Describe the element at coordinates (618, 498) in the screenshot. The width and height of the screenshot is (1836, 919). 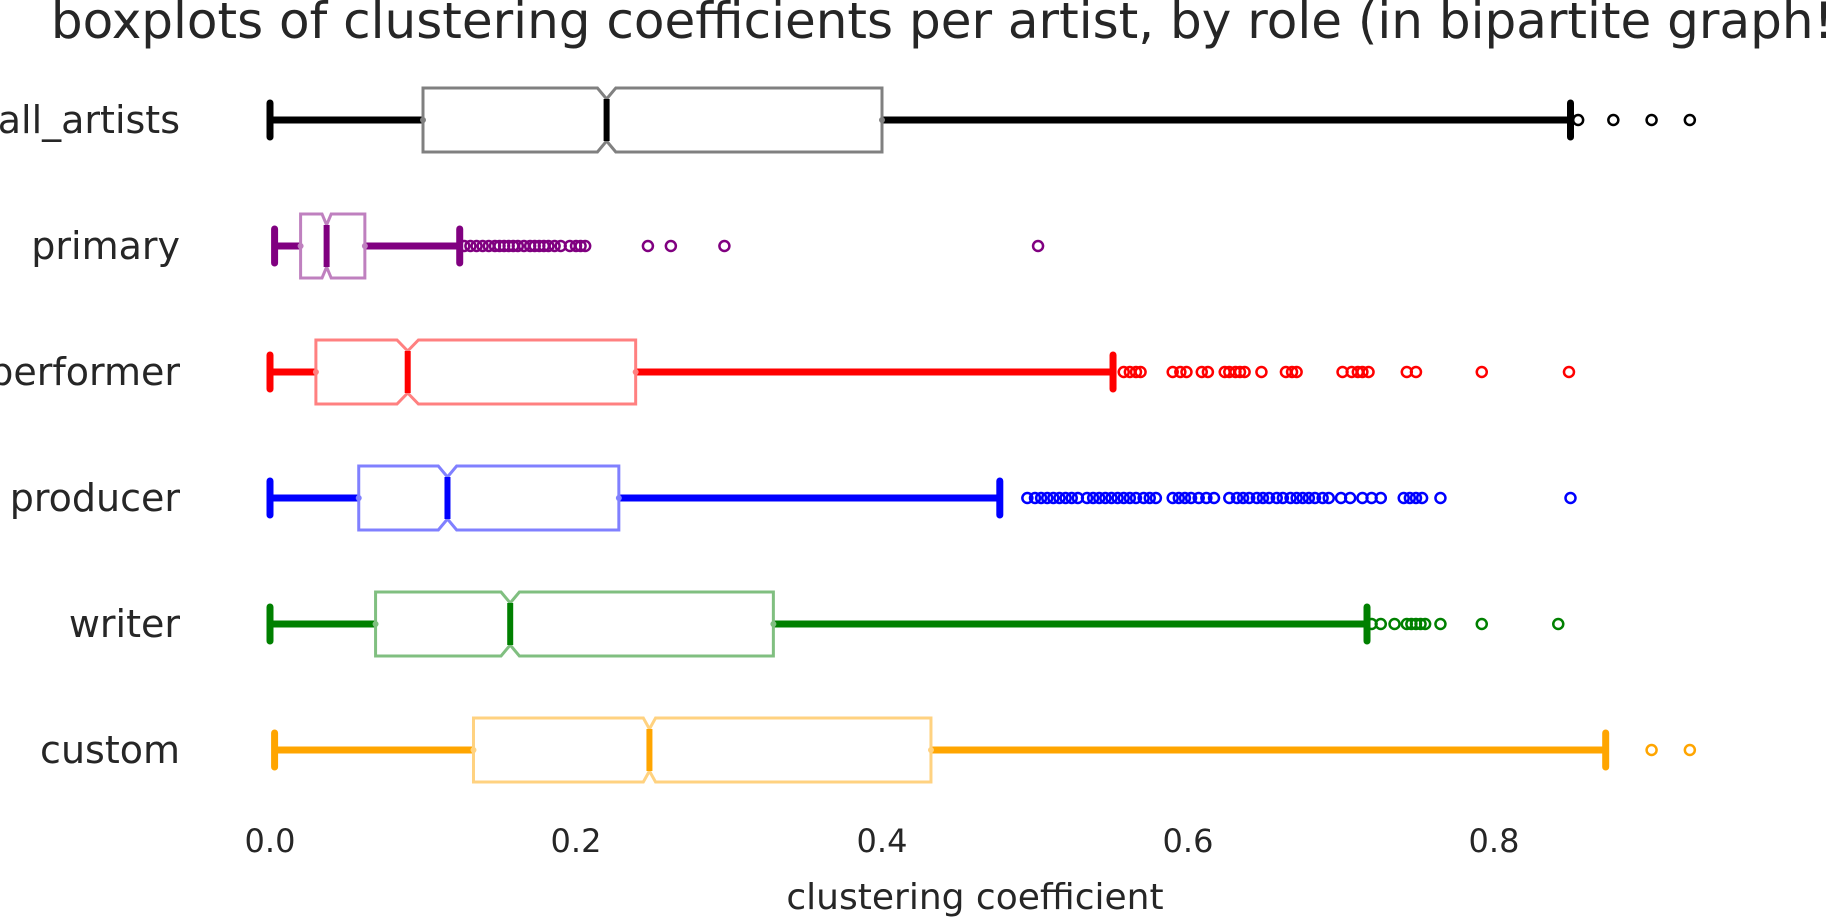
I see `q3-dot-producer` at that location.